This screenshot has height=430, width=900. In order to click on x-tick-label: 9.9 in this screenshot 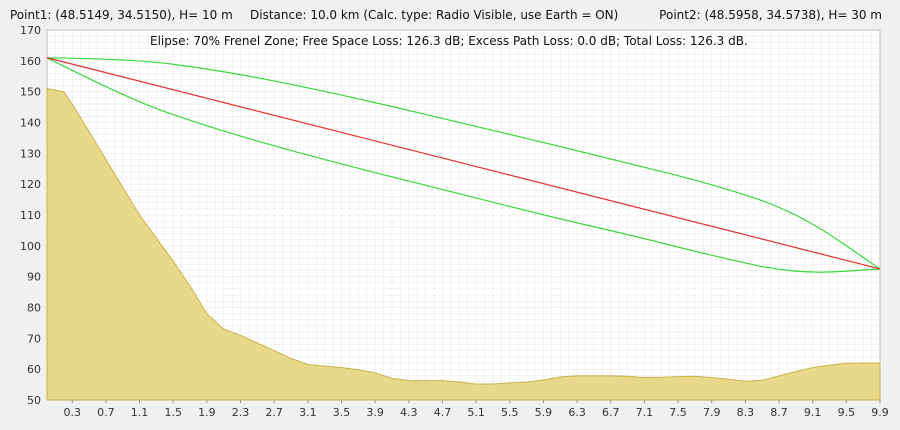, I will do `click(880, 412)`.